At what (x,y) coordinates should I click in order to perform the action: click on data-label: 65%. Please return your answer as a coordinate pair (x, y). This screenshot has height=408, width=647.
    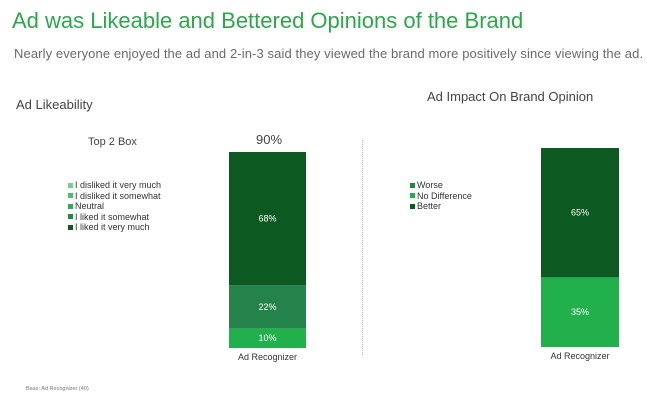
    Looking at the image, I should click on (580, 213).